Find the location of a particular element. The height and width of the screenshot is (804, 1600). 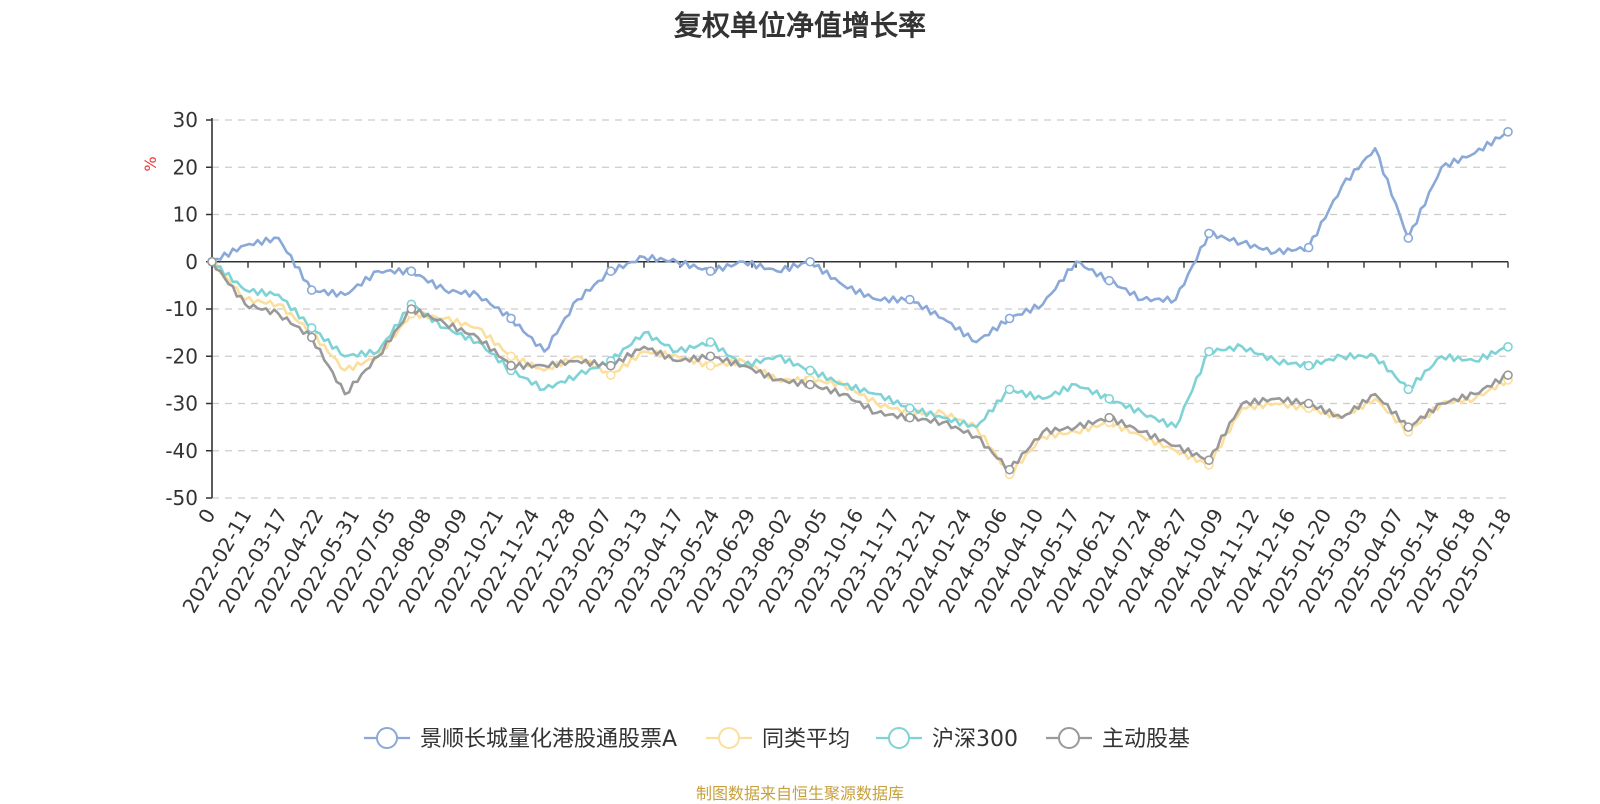

y-tick-label-1: 20 is located at coordinates (185, 167).